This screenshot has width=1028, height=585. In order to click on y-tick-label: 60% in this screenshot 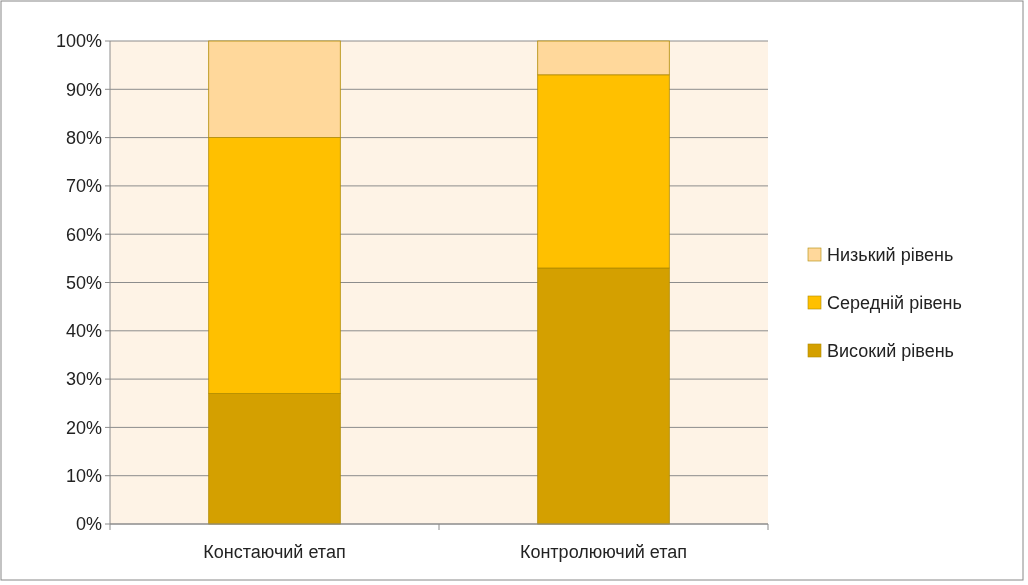, I will do `click(83, 234)`.